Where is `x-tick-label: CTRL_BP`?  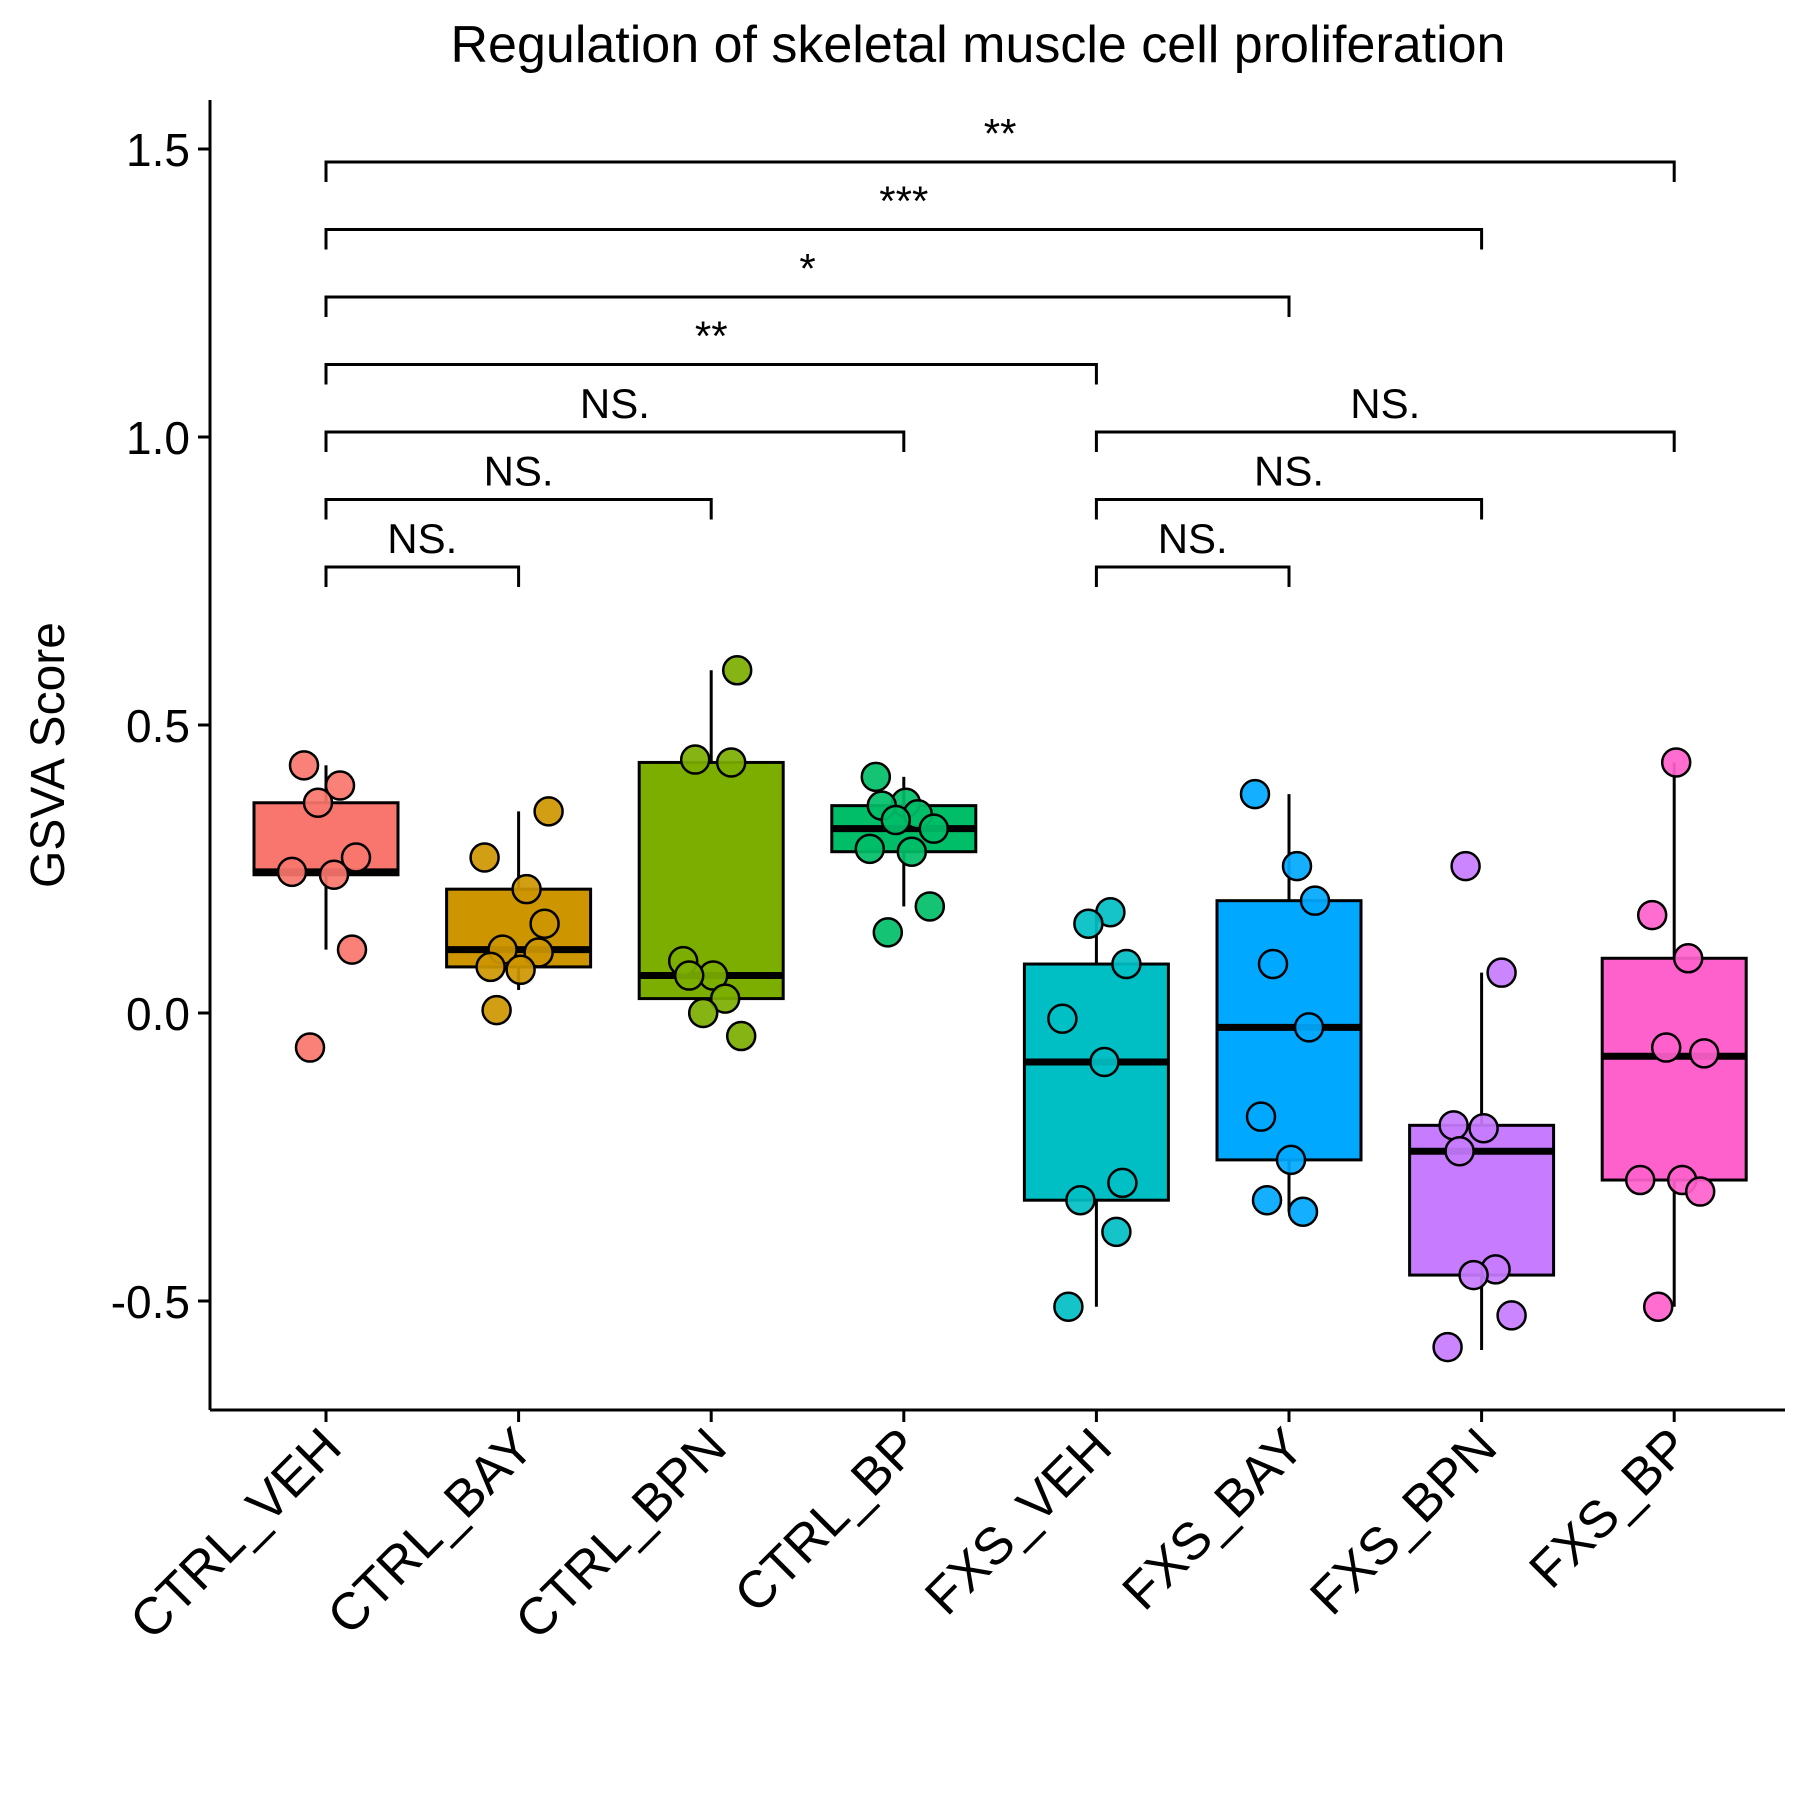
x-tick-label: CTRL_BP is located at coordinates (827, 1520).